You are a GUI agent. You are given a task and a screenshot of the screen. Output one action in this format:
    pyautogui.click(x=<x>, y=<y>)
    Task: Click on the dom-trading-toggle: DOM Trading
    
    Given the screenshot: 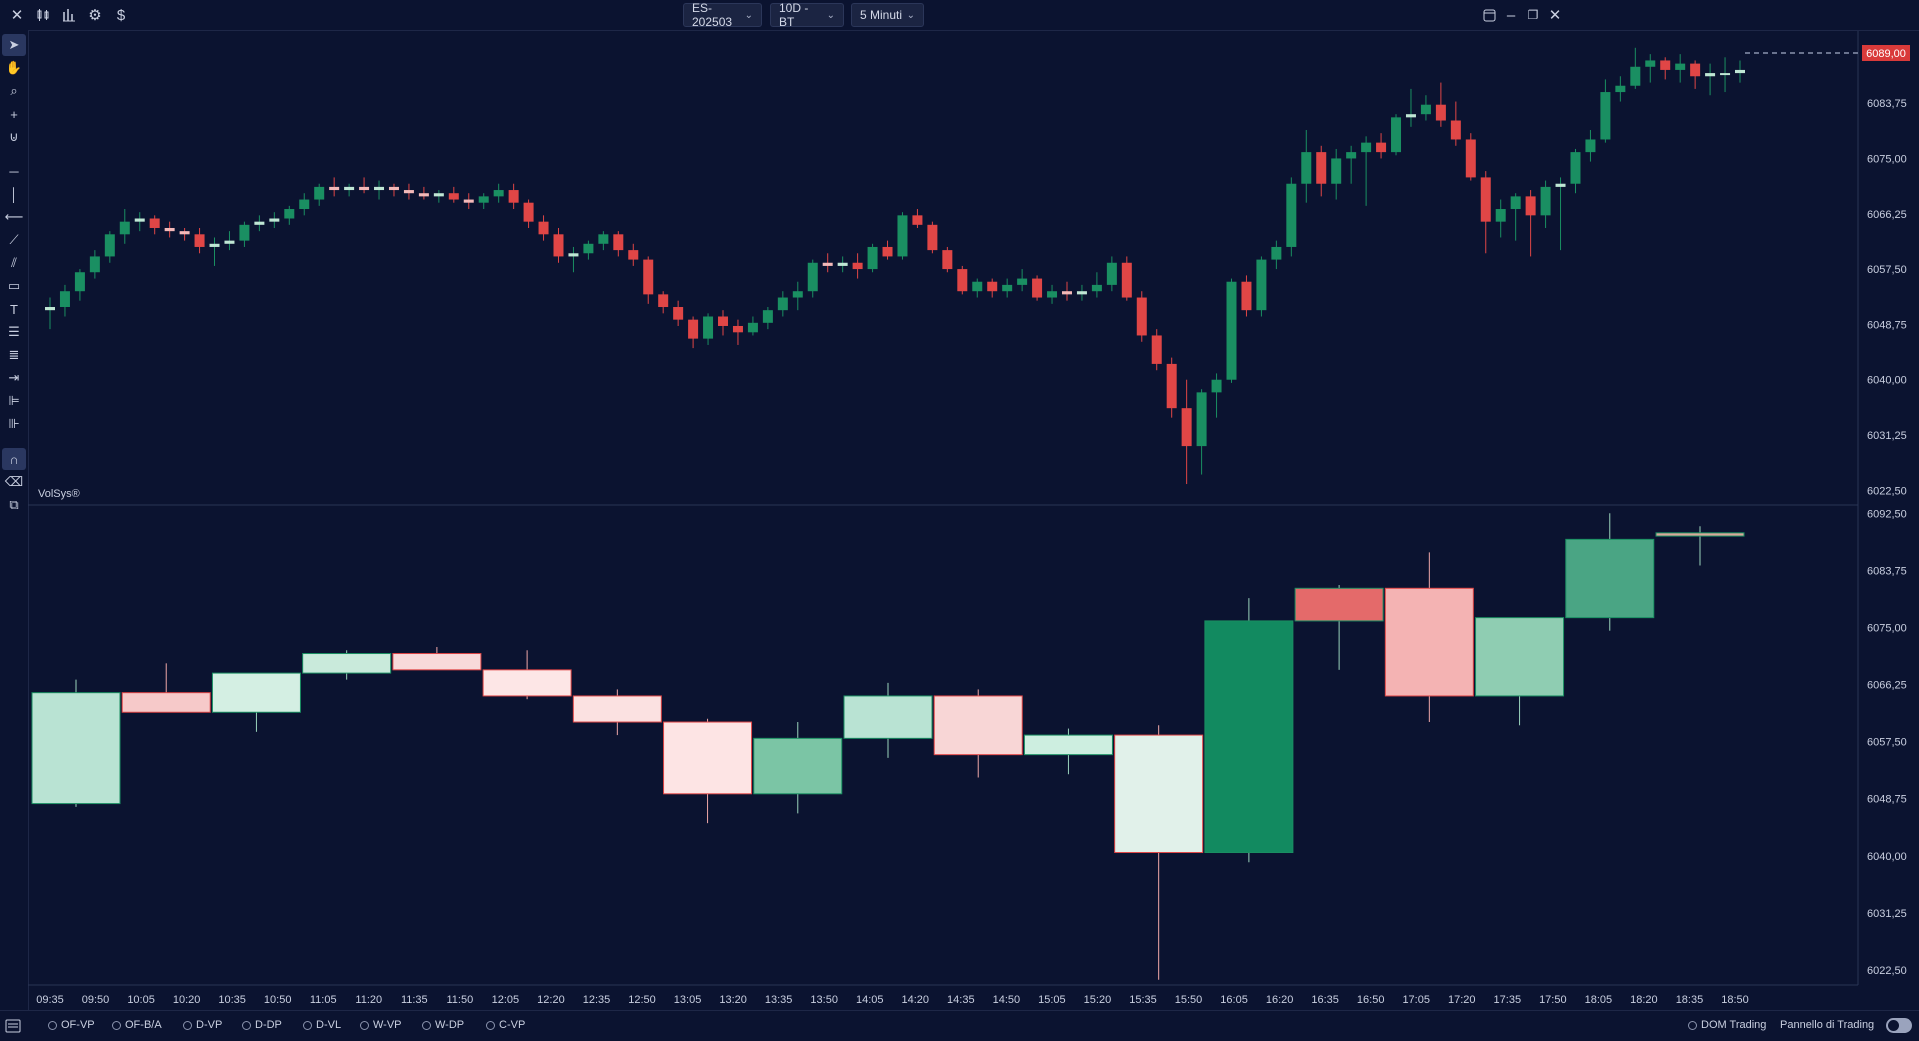 What is the action you would take?
    pyautogui.click(x=1727, y=1025)
    